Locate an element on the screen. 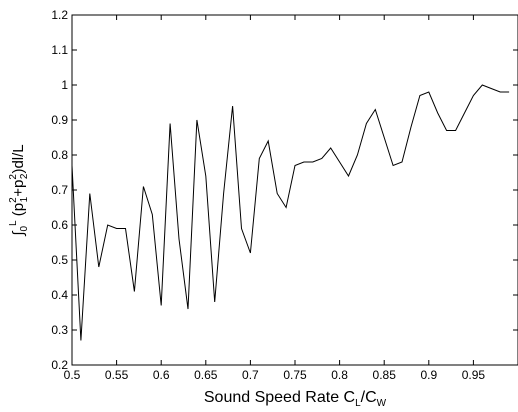 The width and height of the screenshot is (518, 412). y-tick-label: 0.7 is located at coordinates (59, 190).